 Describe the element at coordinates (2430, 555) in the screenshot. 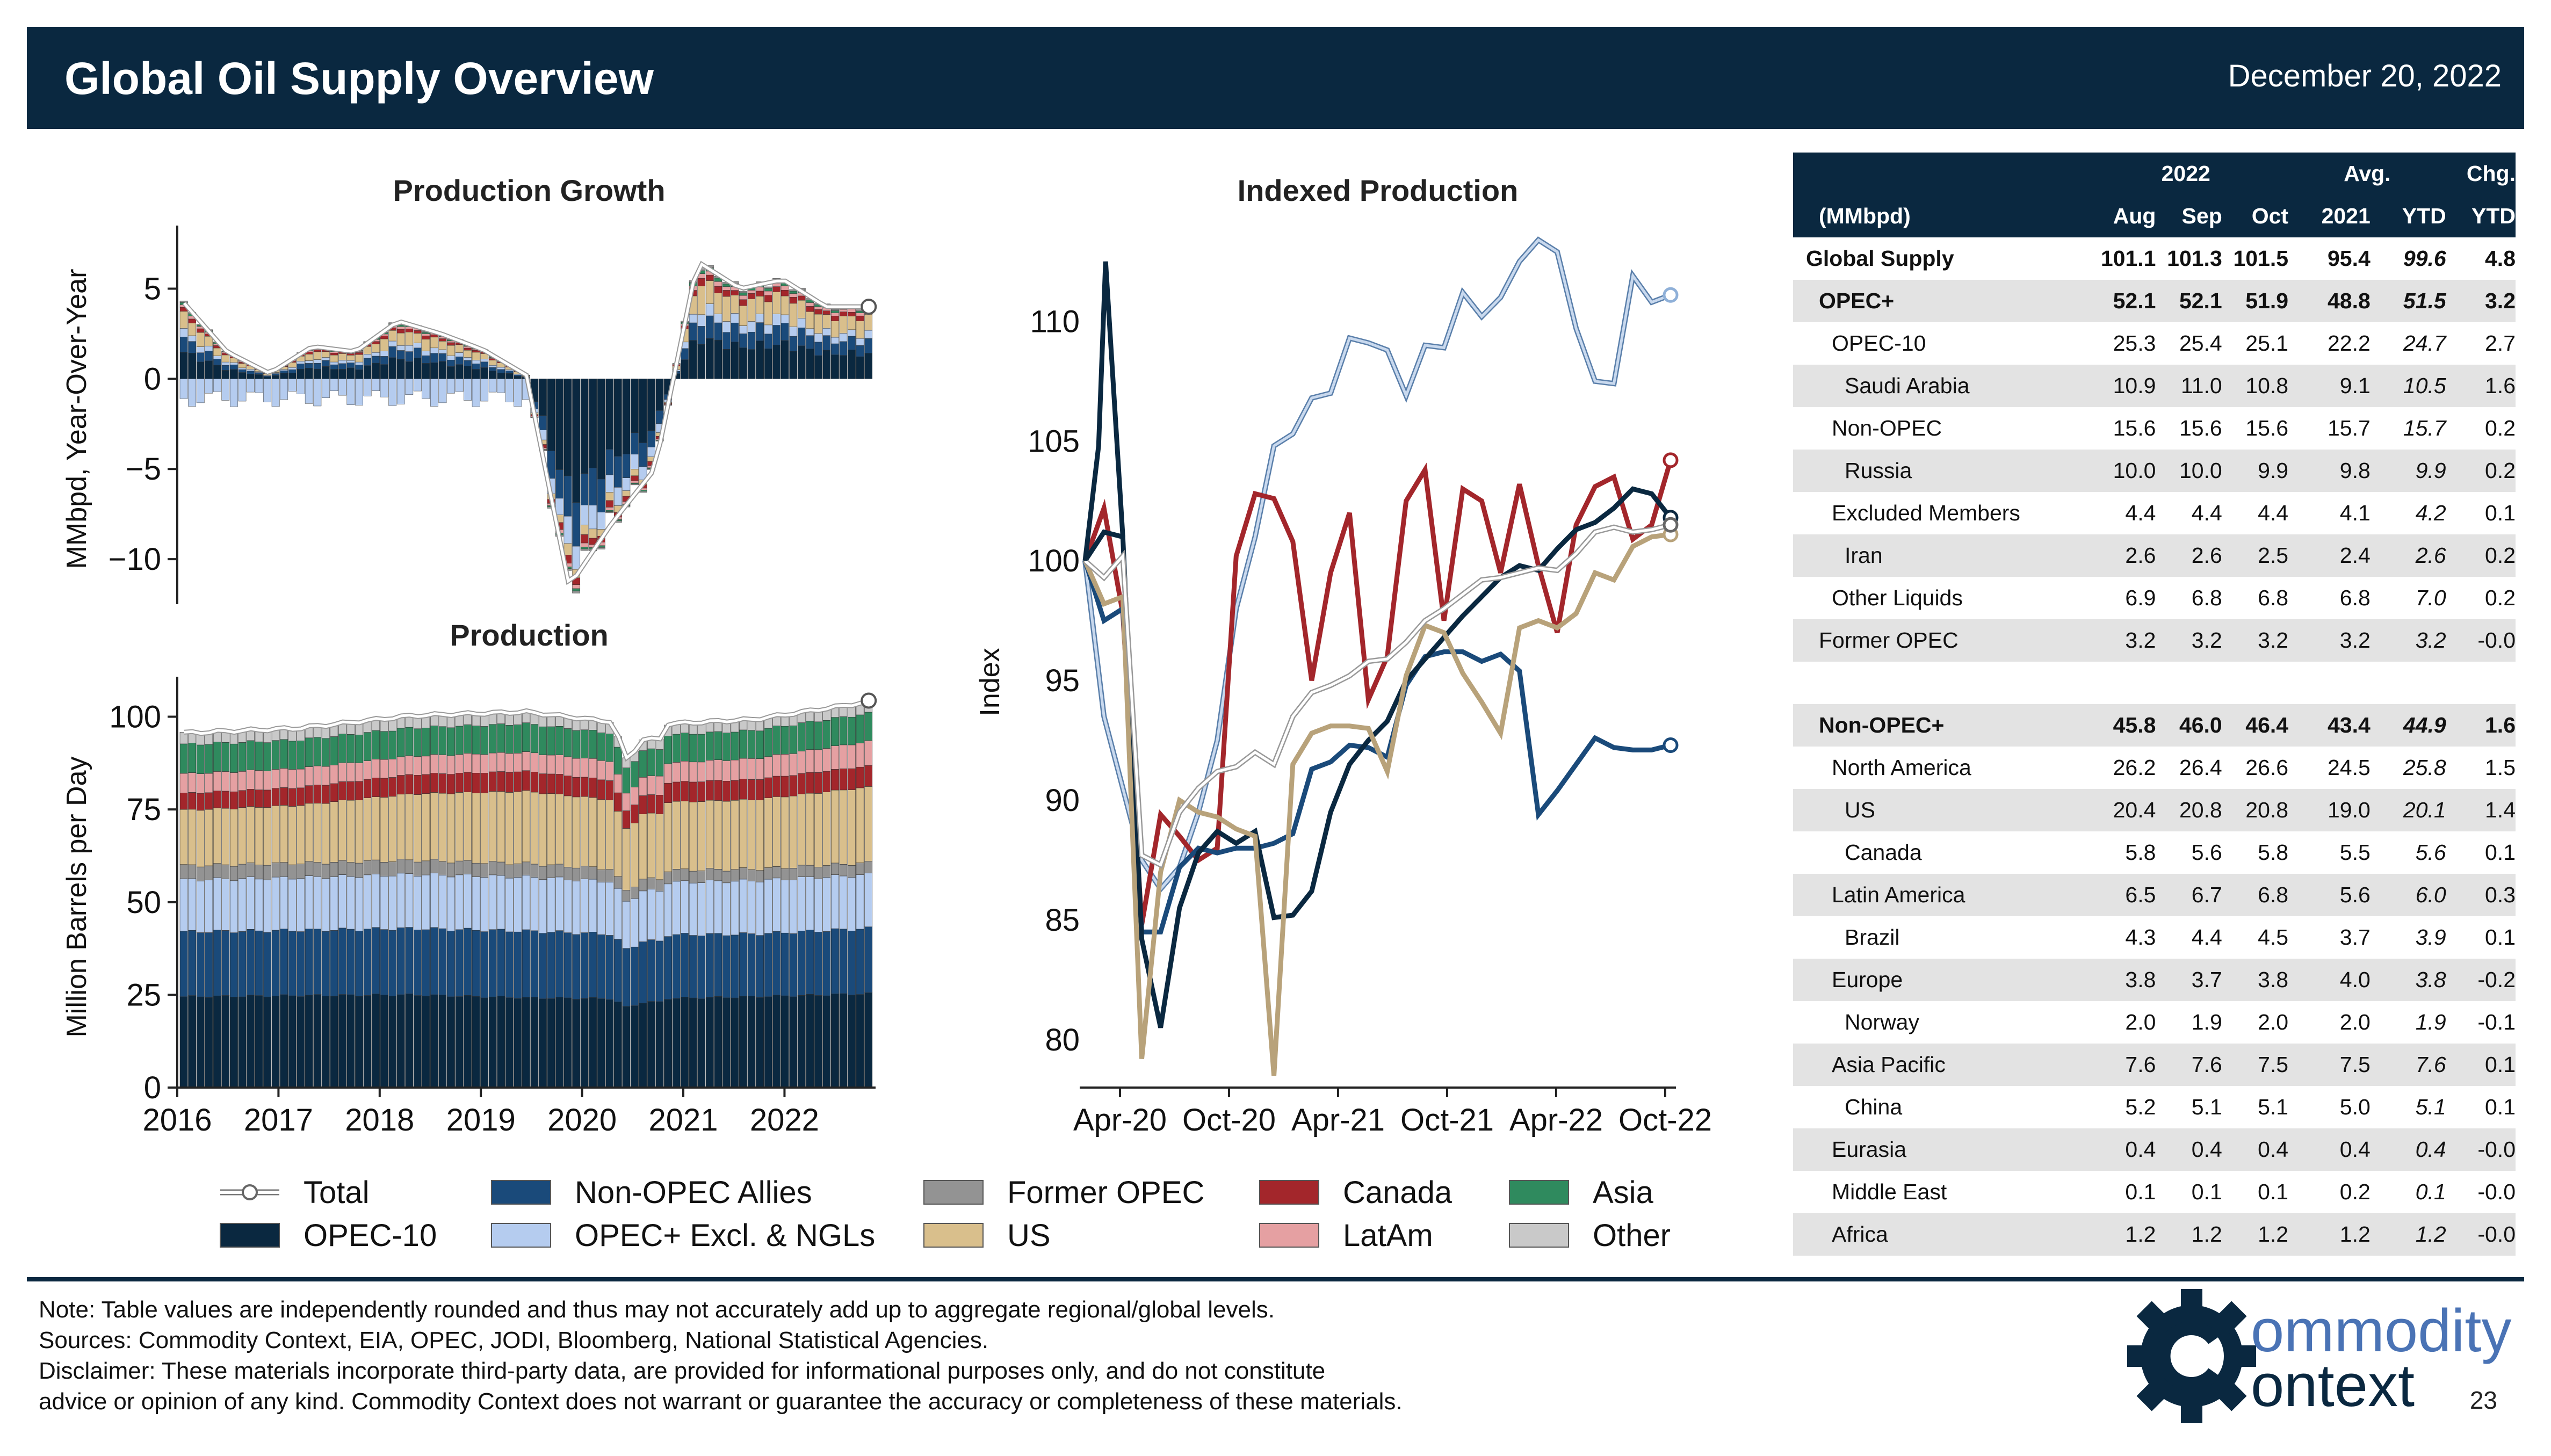

I see `table-cell: 2.6` at that location.